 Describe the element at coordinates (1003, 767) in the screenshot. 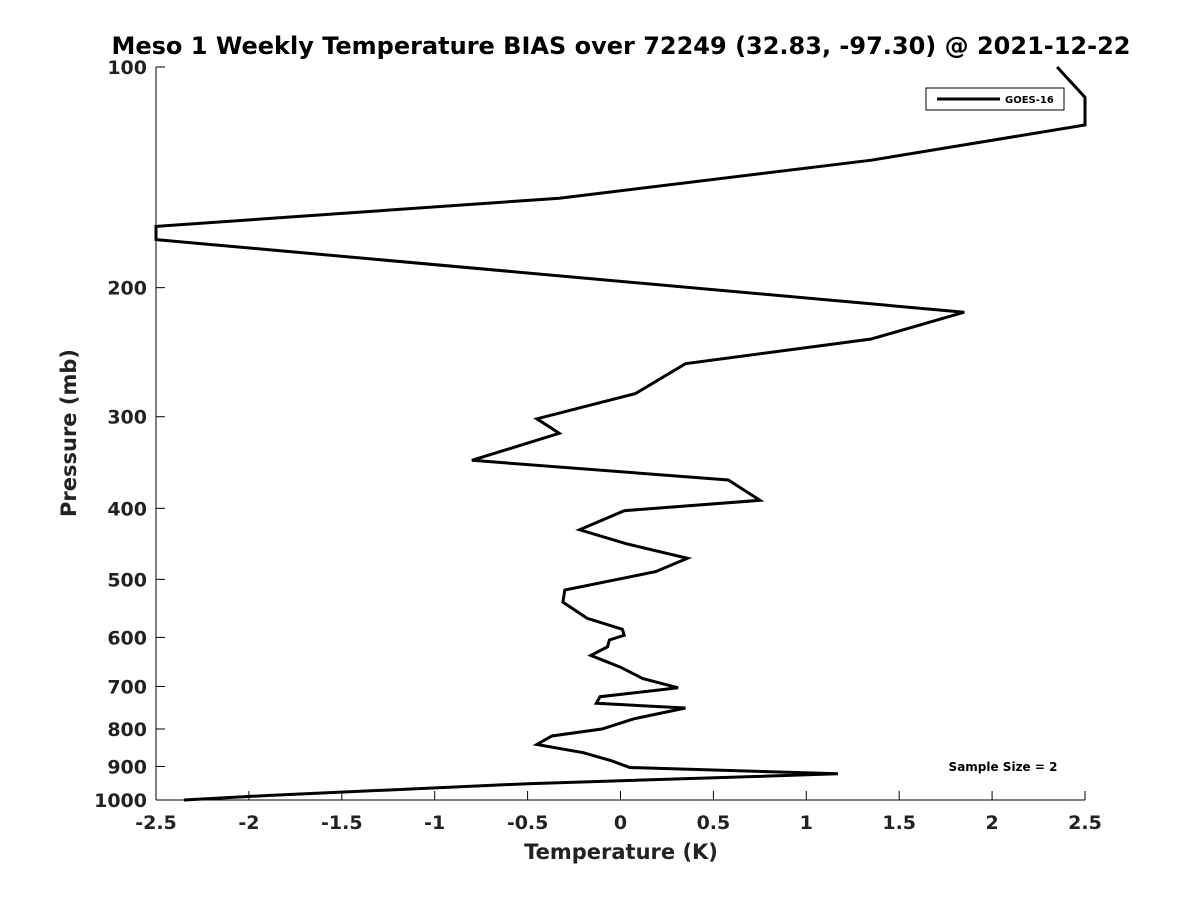

I see `sample-size-annotation: Sample Size = 2` at that location.